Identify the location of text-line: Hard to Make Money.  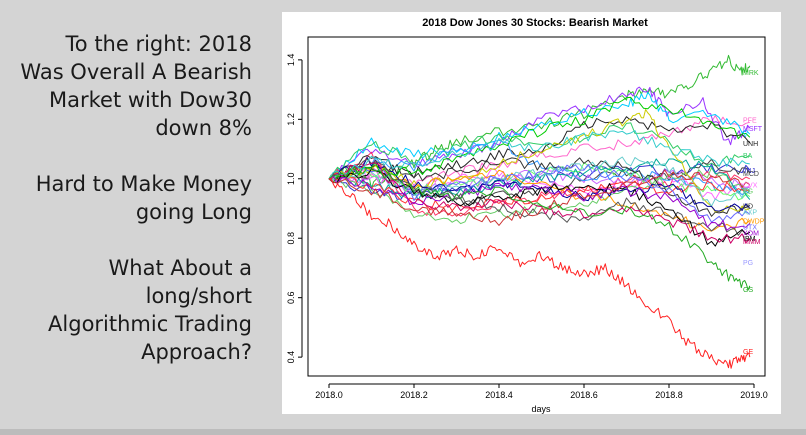
(143, 184).